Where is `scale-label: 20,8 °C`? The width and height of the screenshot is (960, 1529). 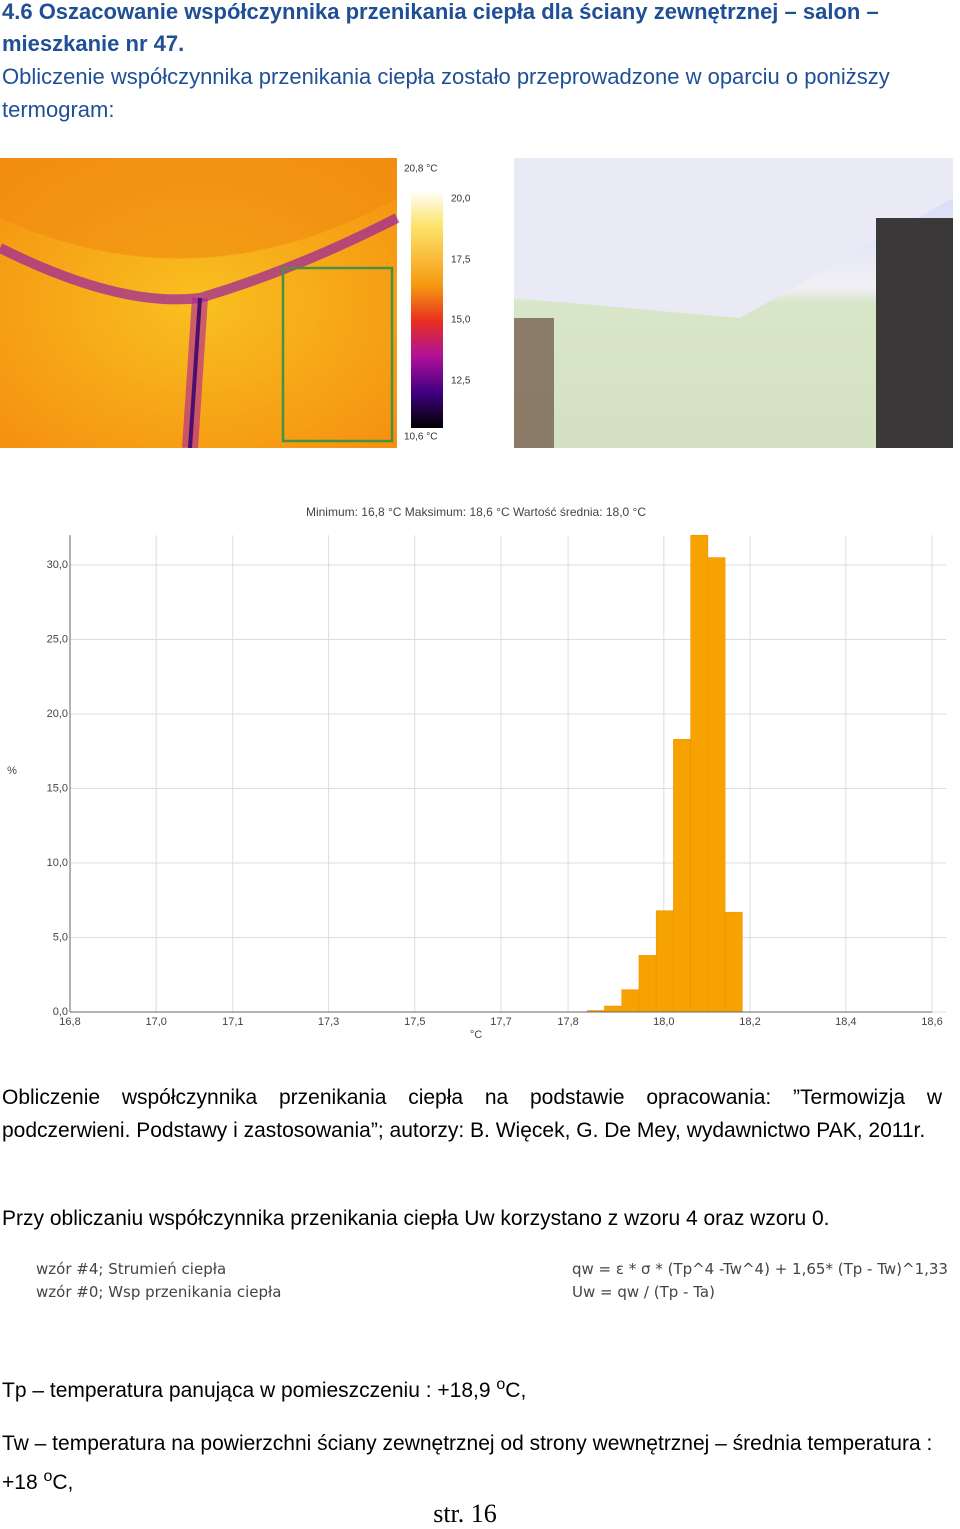 scale-label: 20,8 °C is located at coordinates (420, 169).